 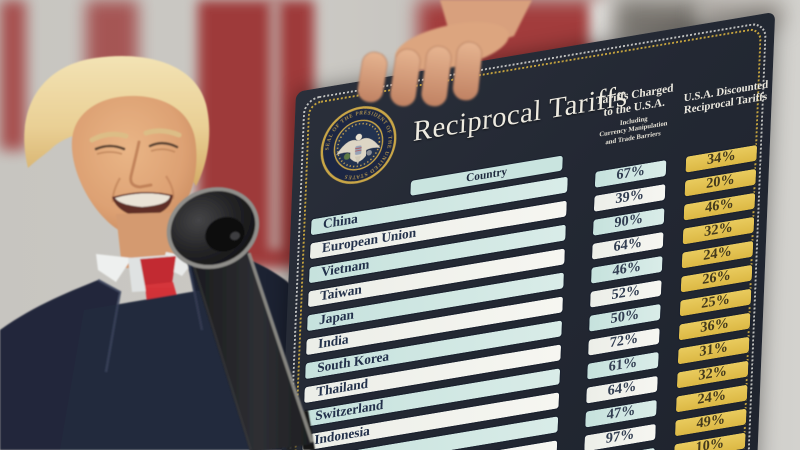 I want to click on flag-light-stripe, so click(x=275, y=125).